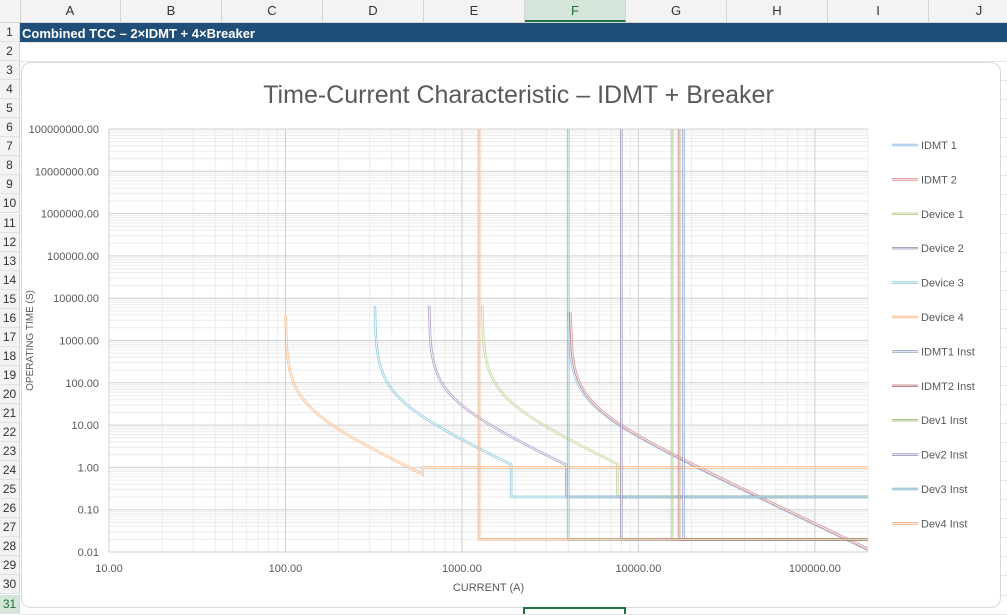 This screenshot has width=1007, height=615. I want to click on series-line-idmt2-inst, so click(772, 335).